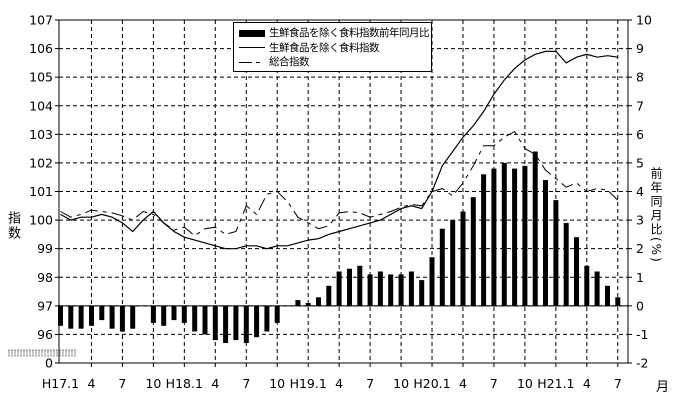  What do you see at coordinates (640, 305) in the screenshot?
I see `right-axis-tick-label: 0` at bounding box center [640, 305].